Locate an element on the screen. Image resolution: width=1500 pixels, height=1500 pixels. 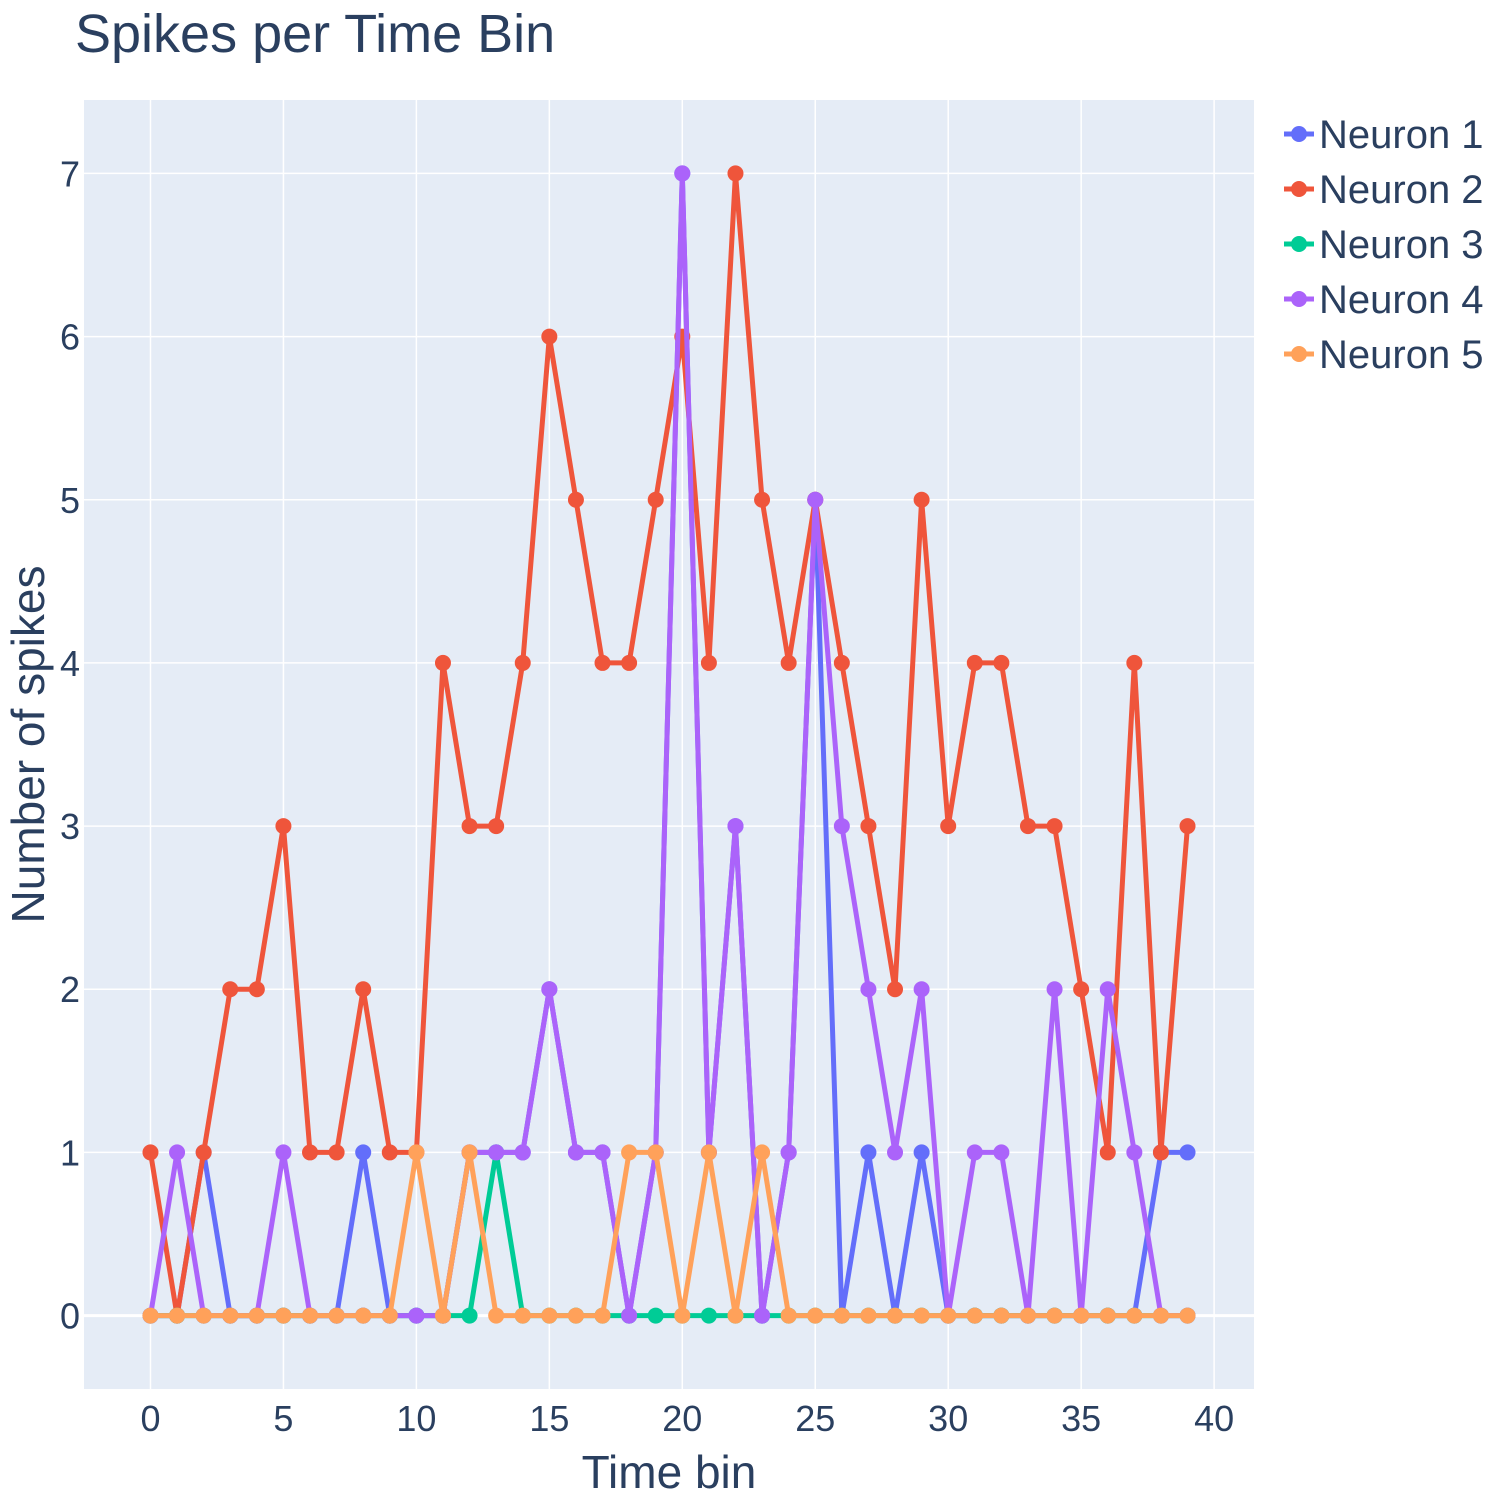
x-tick-label: 25 is located at coordinates (815, 1418).